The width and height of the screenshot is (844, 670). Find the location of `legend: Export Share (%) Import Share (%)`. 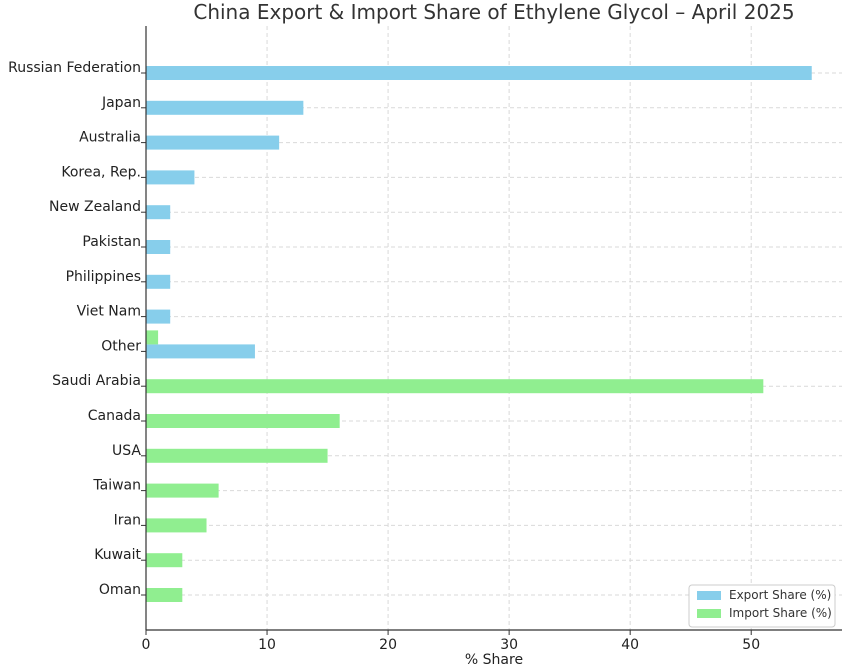

legend: Export Share (%) Import Share (%) is located at coordinates (762, 606).